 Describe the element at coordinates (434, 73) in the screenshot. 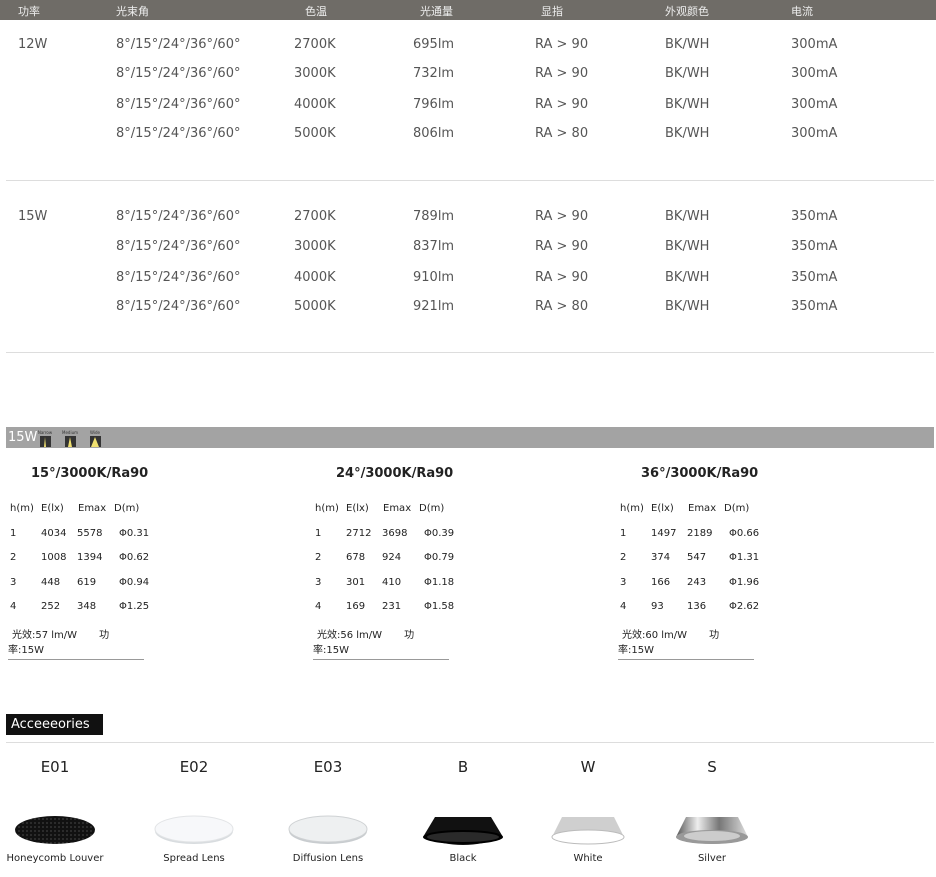

I see `spec-cell: 732lm` at that location.